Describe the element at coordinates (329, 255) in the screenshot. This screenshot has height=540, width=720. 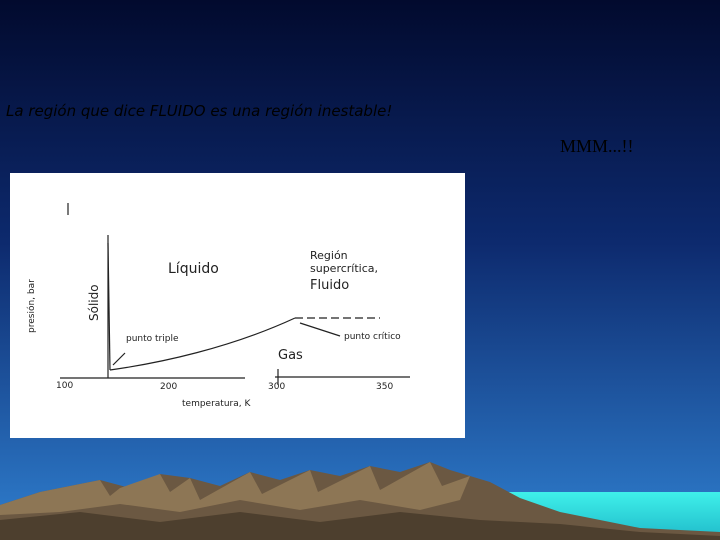
I see `region-label: Región` at that location.